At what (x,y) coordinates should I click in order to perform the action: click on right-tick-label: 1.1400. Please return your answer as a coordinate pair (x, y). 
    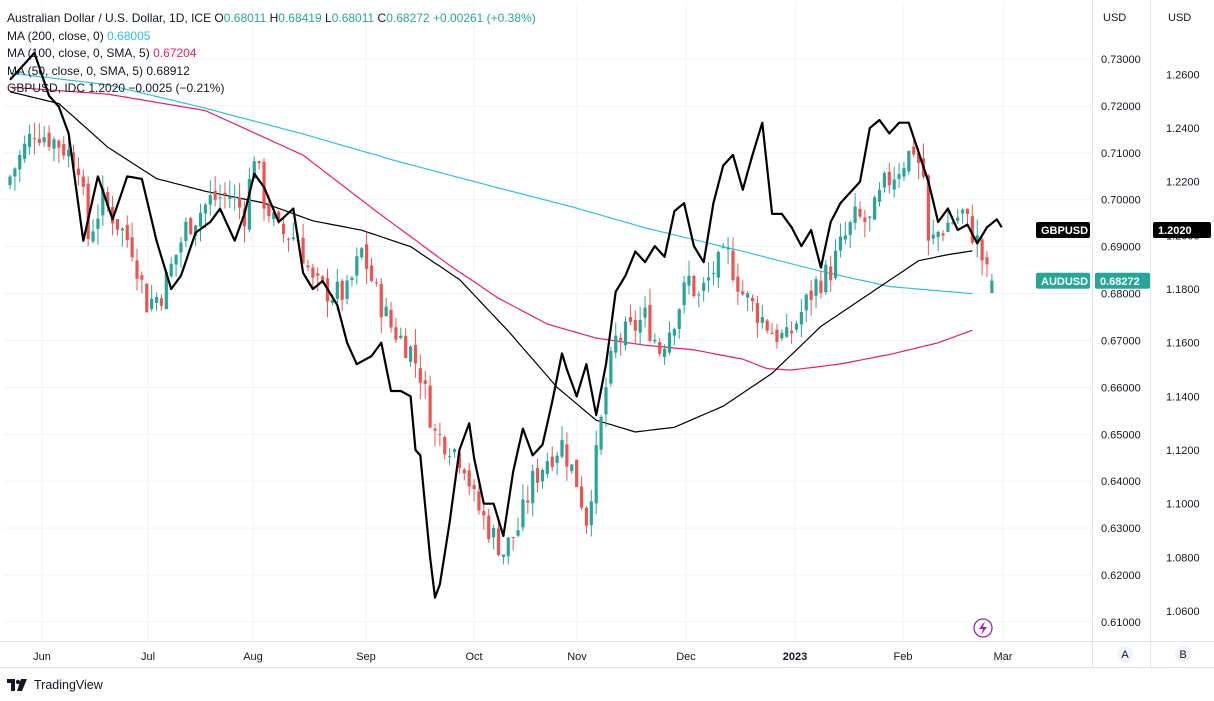
    Looking at the image, I should click on (1183, 397).